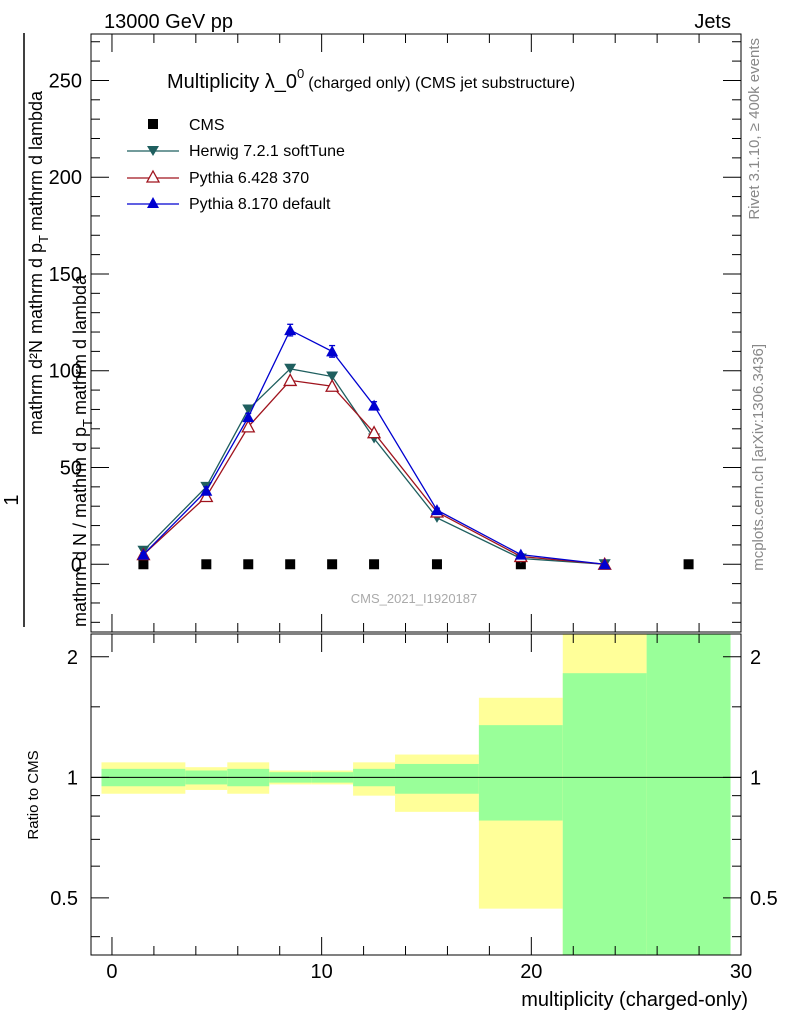 The image size is (786, 1024). What do you see at coordinates (65, 81) in the screenshot?
I see `main-ytick-label: 250` at bounding box center [65, 81].